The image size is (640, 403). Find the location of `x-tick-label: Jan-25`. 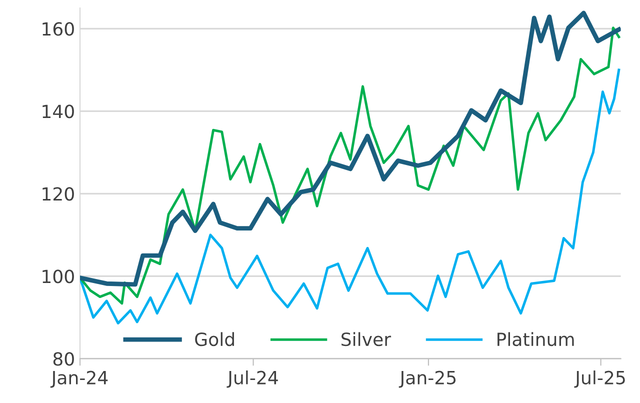

x-tick-label: Jan-25 is located at coordinates (427, 379).